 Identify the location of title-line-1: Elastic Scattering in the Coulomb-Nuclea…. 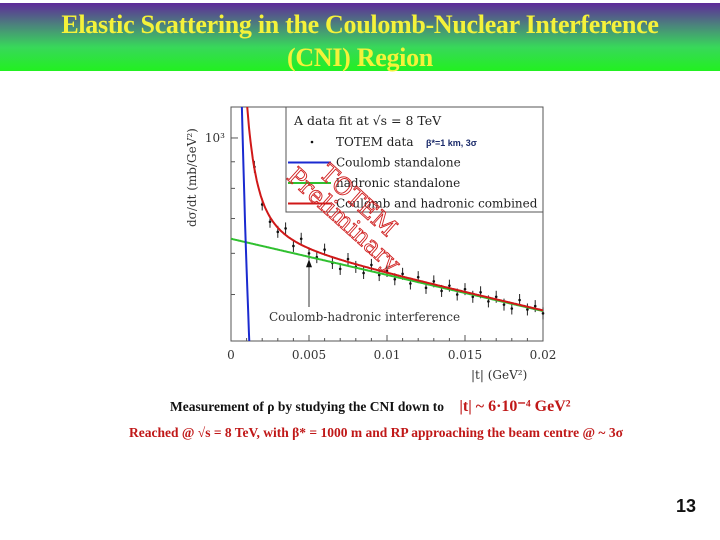
(360, 24).